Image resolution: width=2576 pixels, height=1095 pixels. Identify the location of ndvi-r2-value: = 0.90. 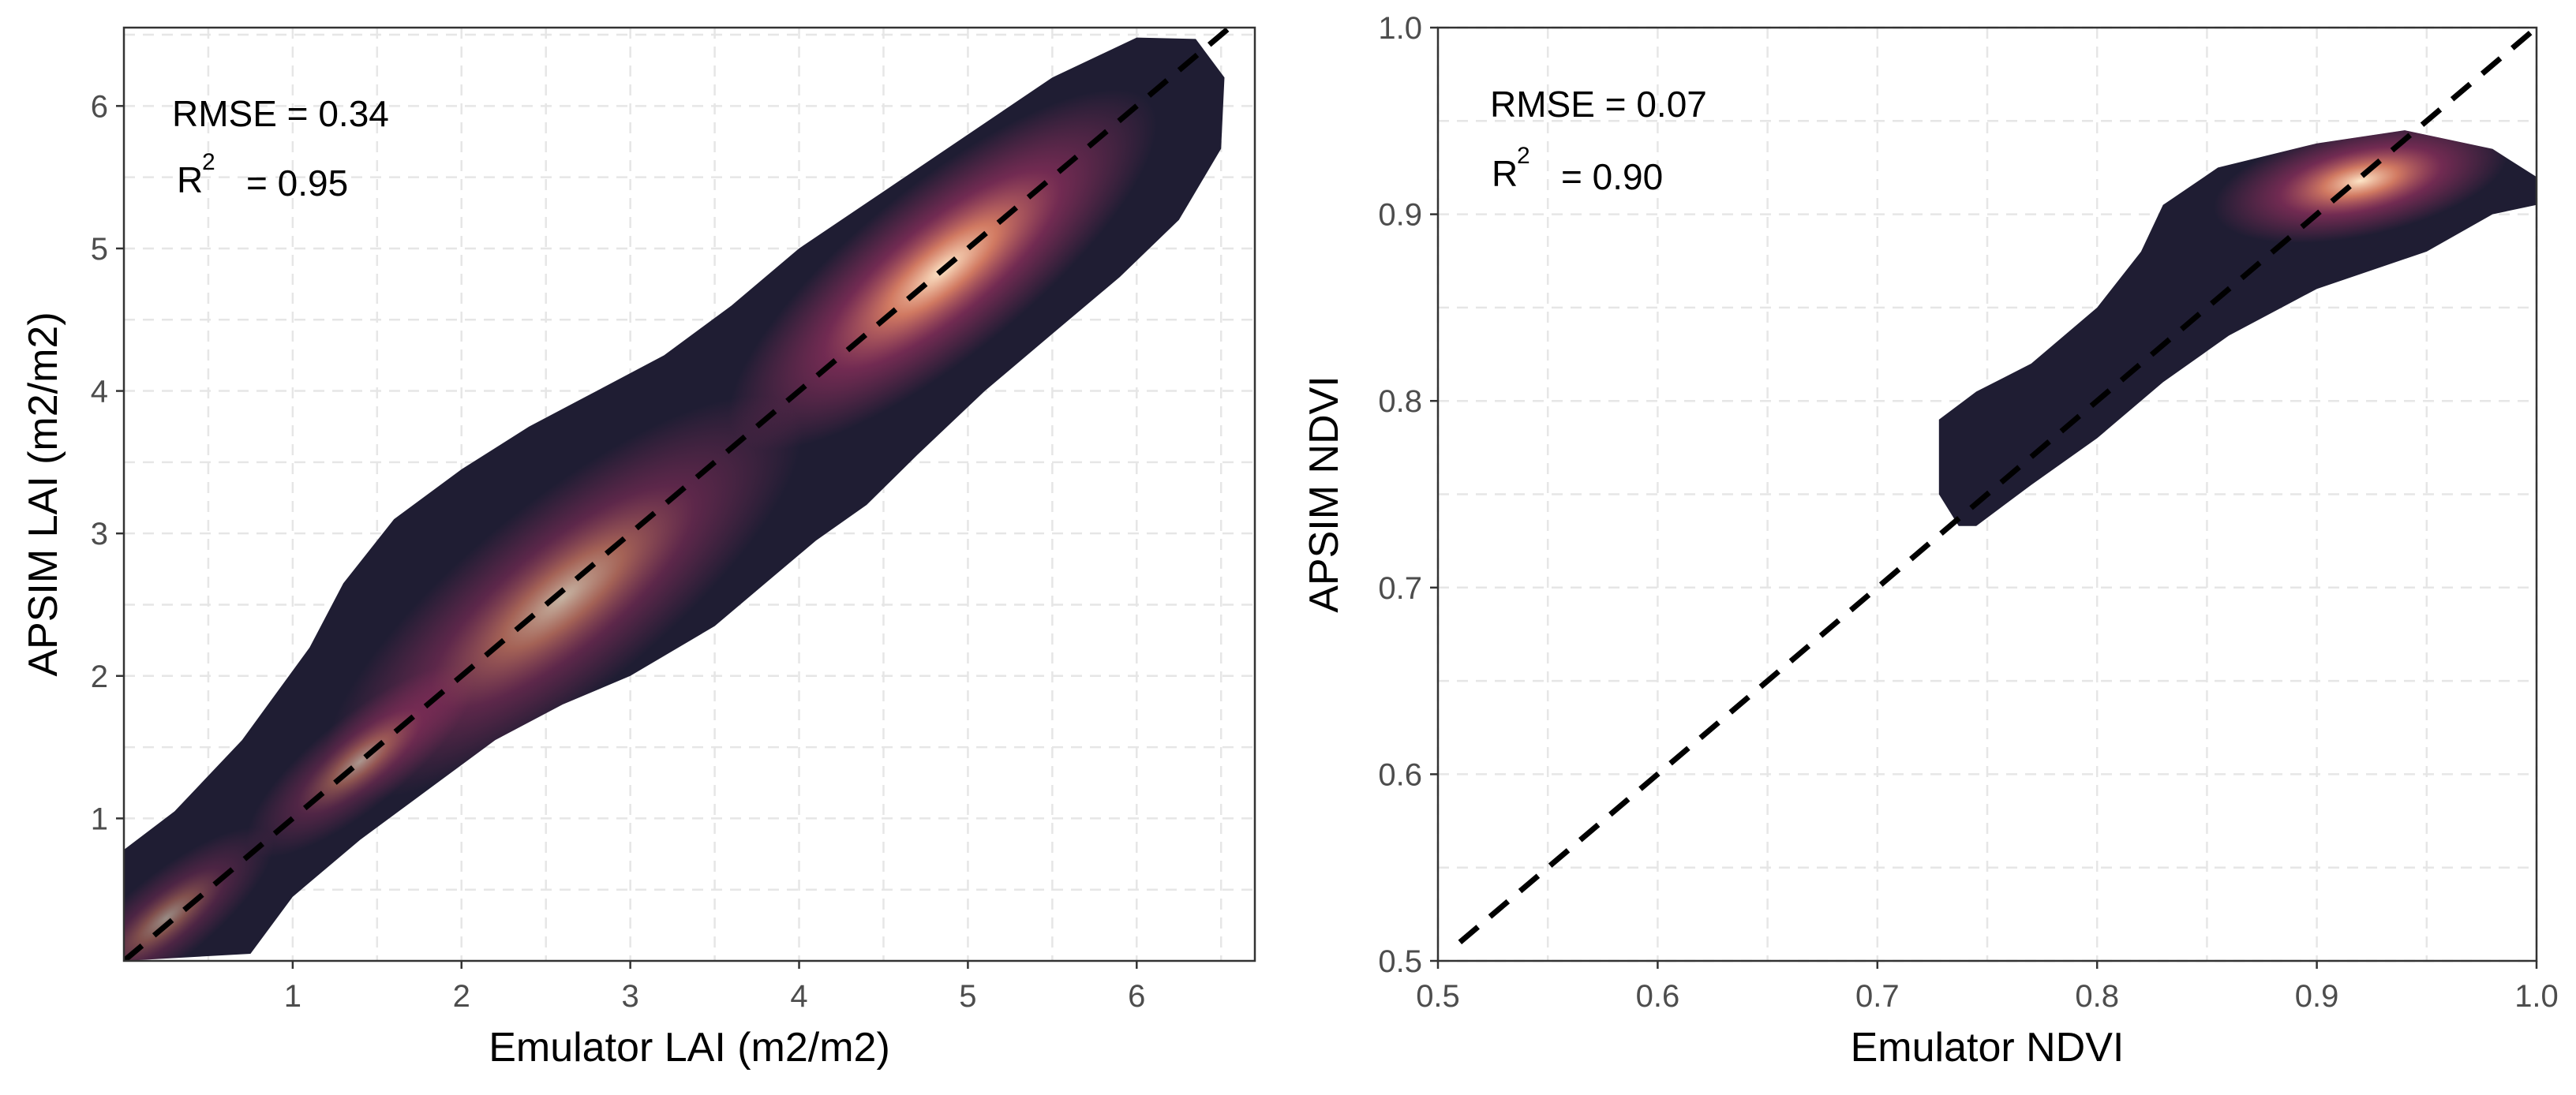
(1612, 176).